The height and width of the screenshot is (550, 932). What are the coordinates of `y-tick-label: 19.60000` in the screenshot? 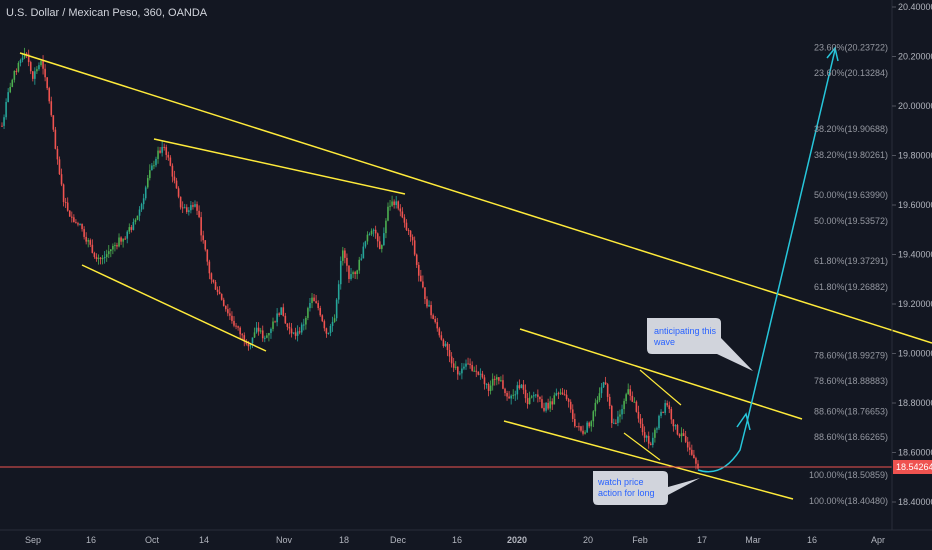 It's located at (915, 205).